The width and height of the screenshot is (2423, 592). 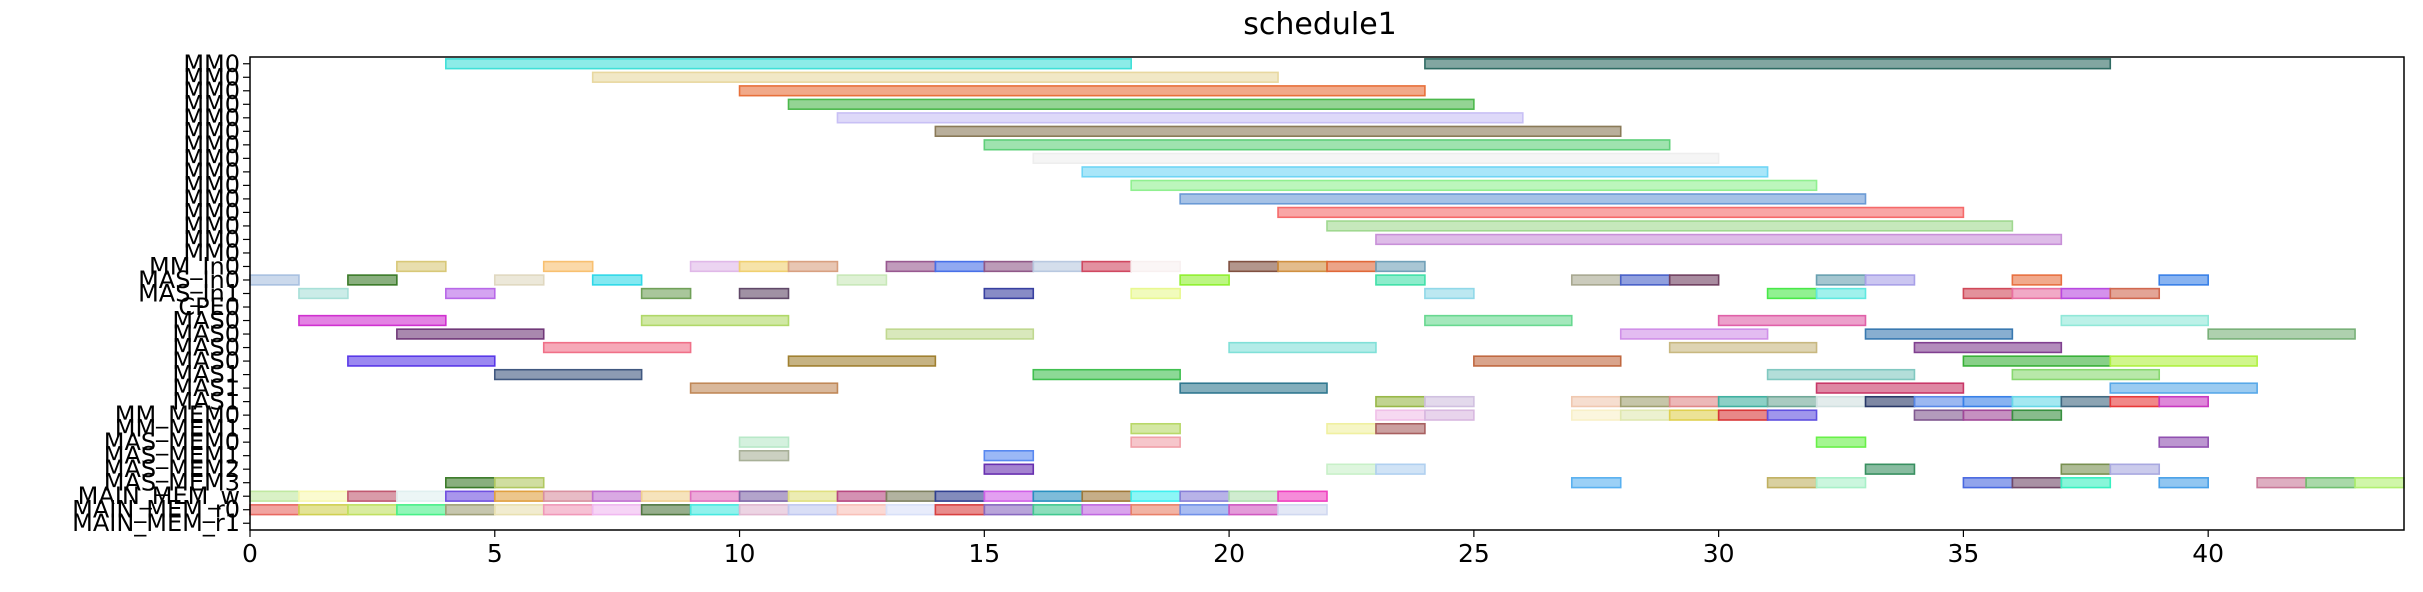 What do you see at coordinates (156, 510) in the screenshot?
I see `y-tick-label: MAIN_MEM_r0` at bounding box center [156, 510].